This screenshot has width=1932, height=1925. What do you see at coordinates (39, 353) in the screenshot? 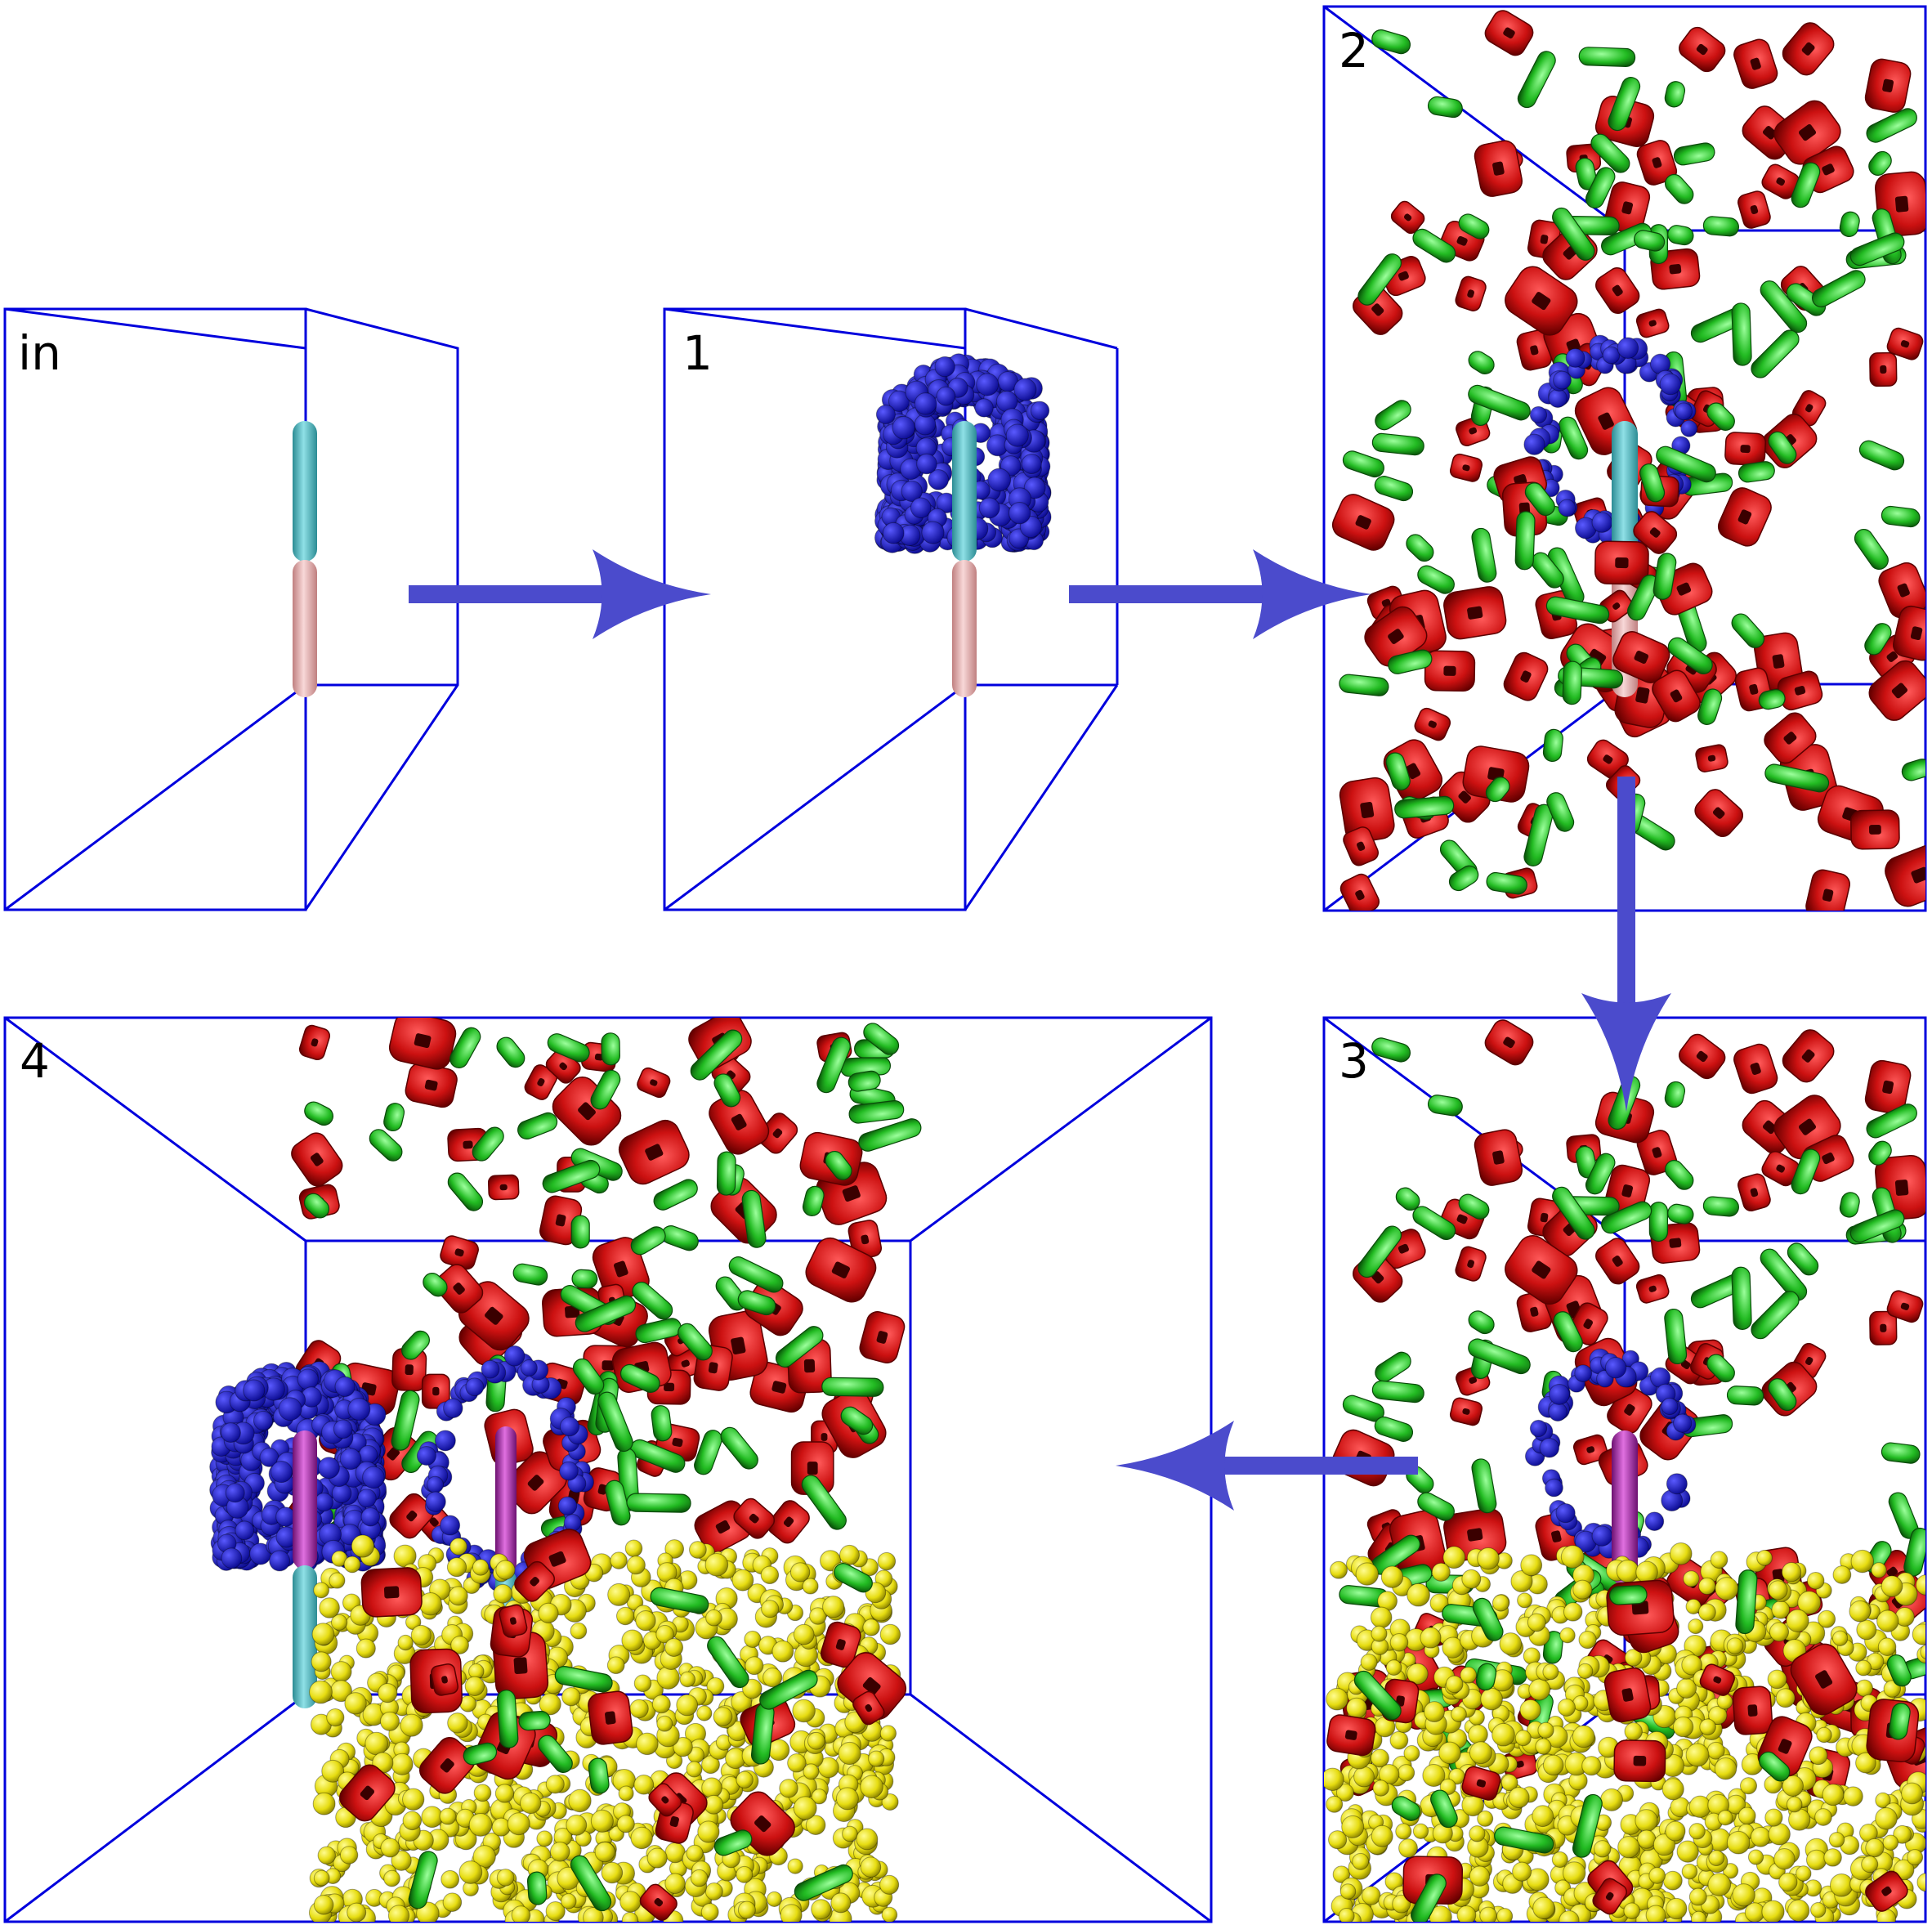
I see `panel-label-in: in` at bounding box center [39, 353].